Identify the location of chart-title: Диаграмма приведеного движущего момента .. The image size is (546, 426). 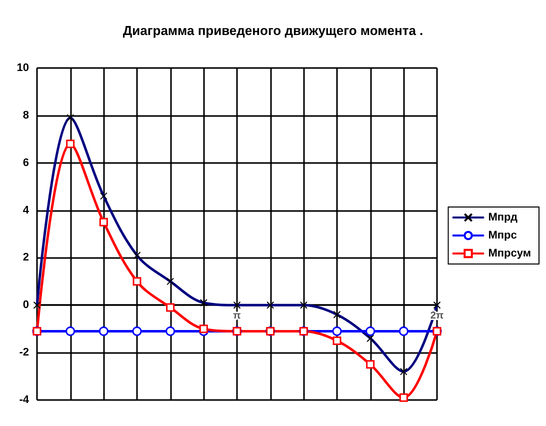
(273, 30).